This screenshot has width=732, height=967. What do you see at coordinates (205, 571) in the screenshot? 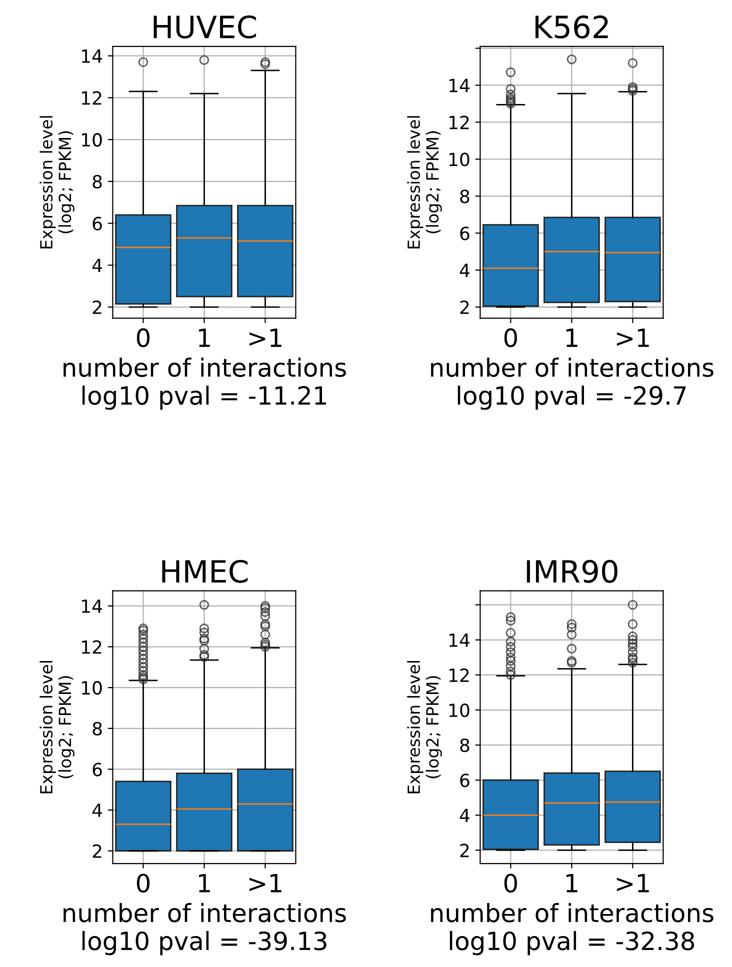
I see `chart-title: HMEC` at bounding box center [205, 571].